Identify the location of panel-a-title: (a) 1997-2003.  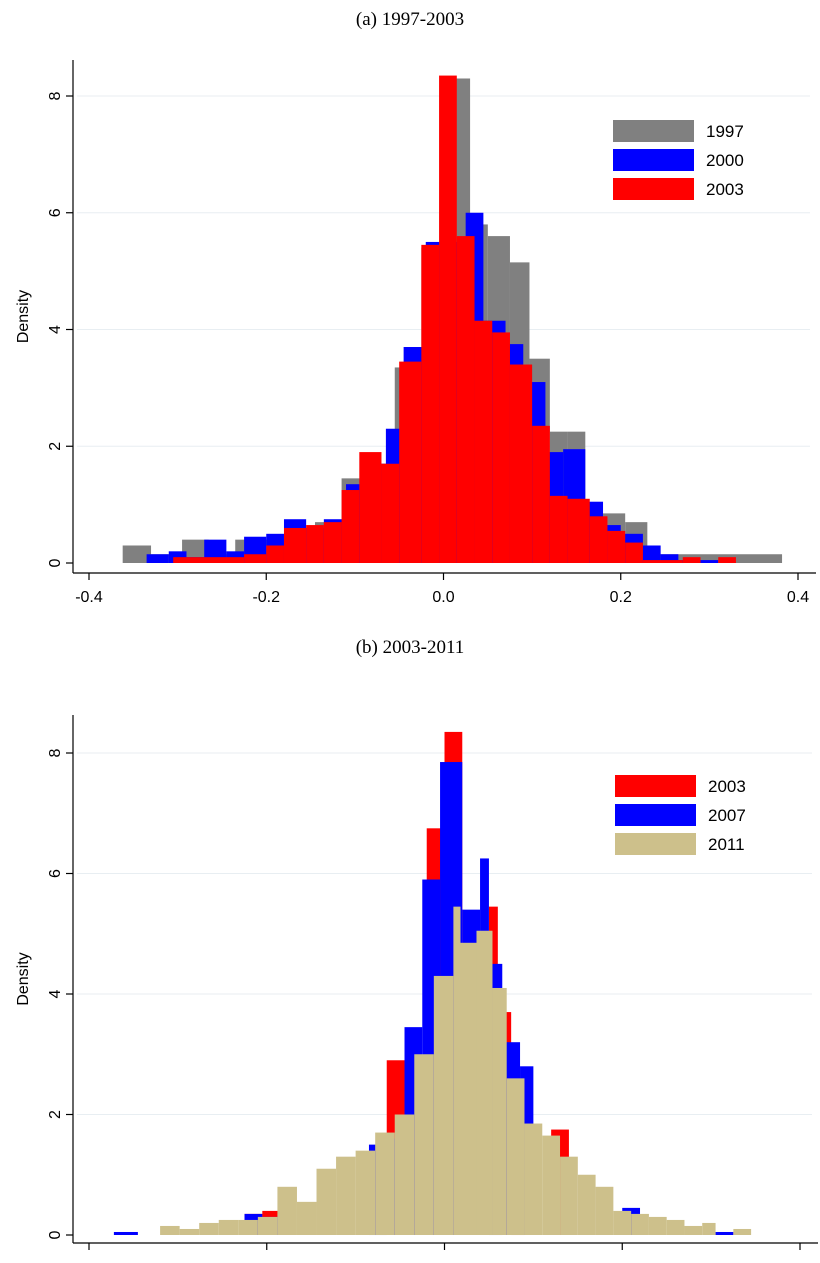
(410, 19).